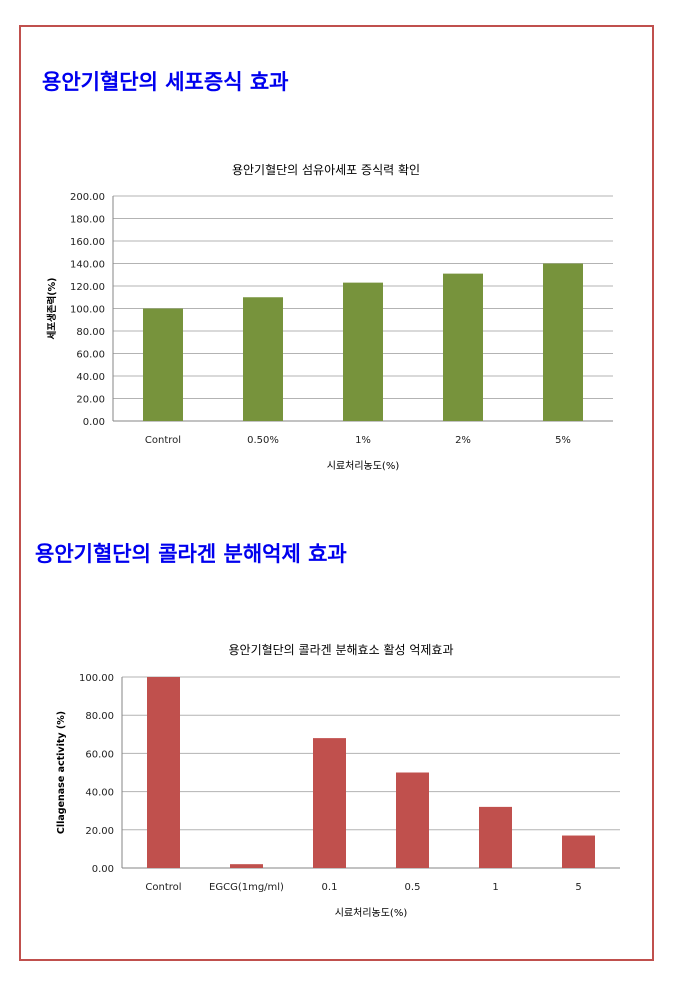 The image size is (681, 983). I want to click on x-tick-label: 0.5, so click(413, 887).